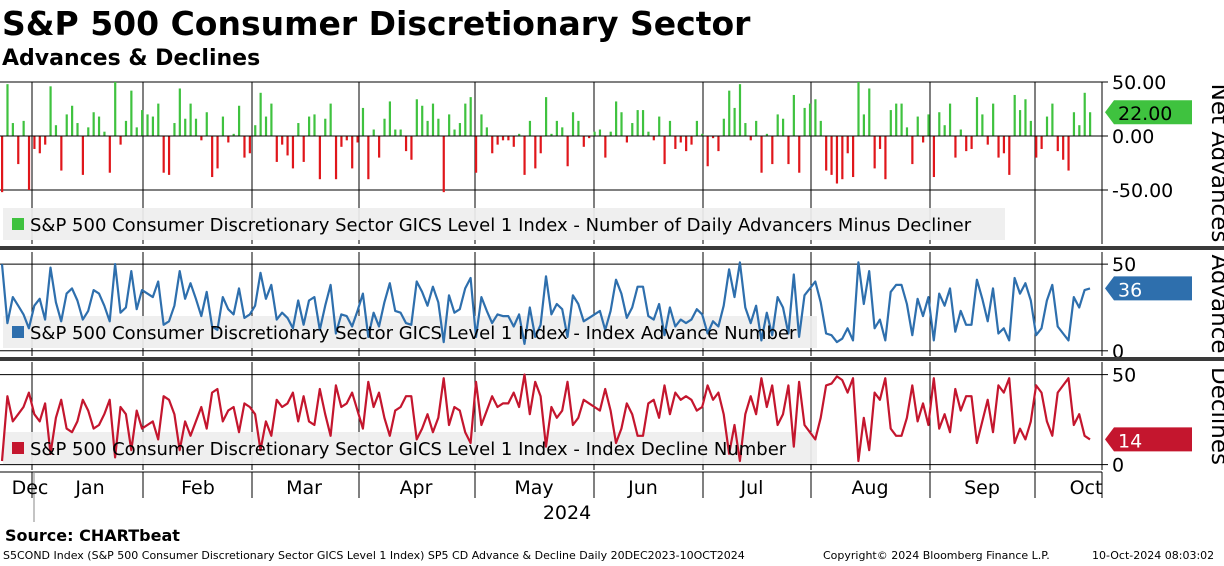 The height and width of the screenshot is (566, 1224). Describe the element at coordinates (416, 488) in the screenshot. I see `month-label: Apr` at that location.